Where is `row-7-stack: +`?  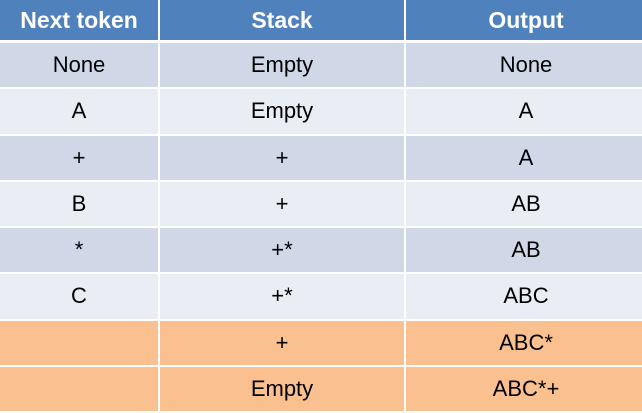 row-7-stack: + is located at coordinates (282, 343).